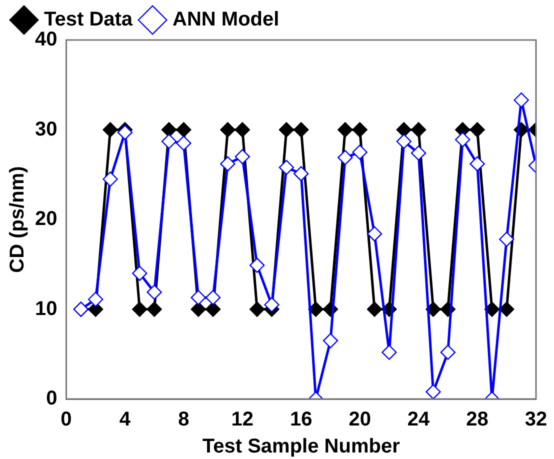  I want to click on x-tick-label: 32, so click(536, 419).